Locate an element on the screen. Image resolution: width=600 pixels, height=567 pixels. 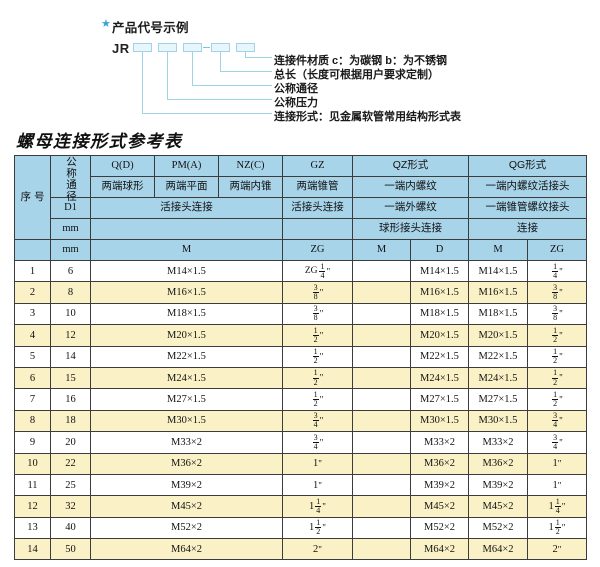
header-code-pma: PM(A) is located at coordinates (186, 166).